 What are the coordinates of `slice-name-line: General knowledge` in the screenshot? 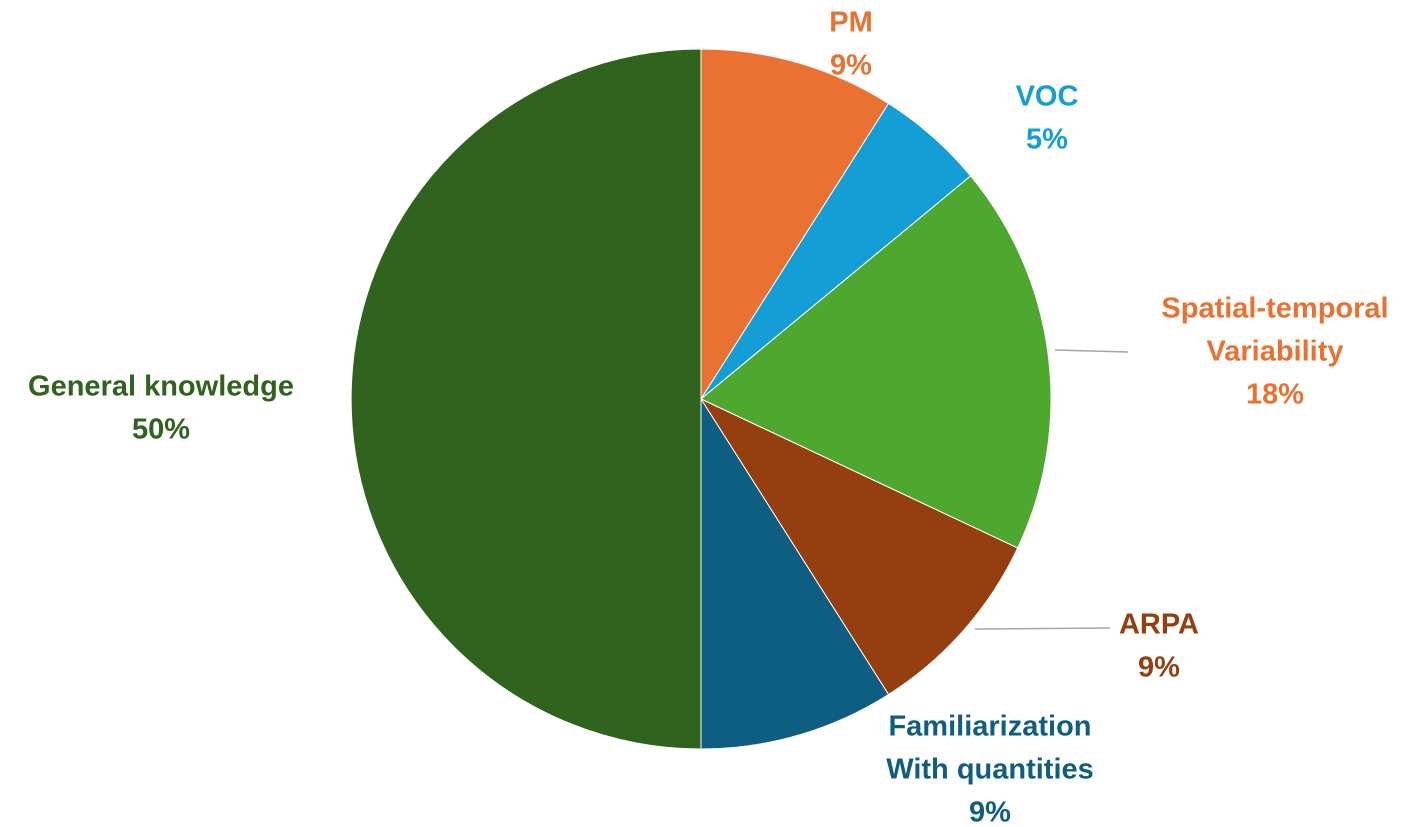 It's located at (161, 387).